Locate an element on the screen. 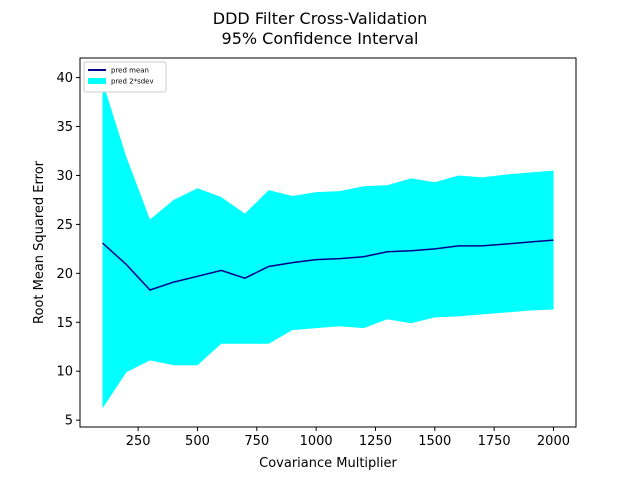  x-axis: 250 500 750 1000 1250 1500 1750 2000 is located at coordinates (348, 438).